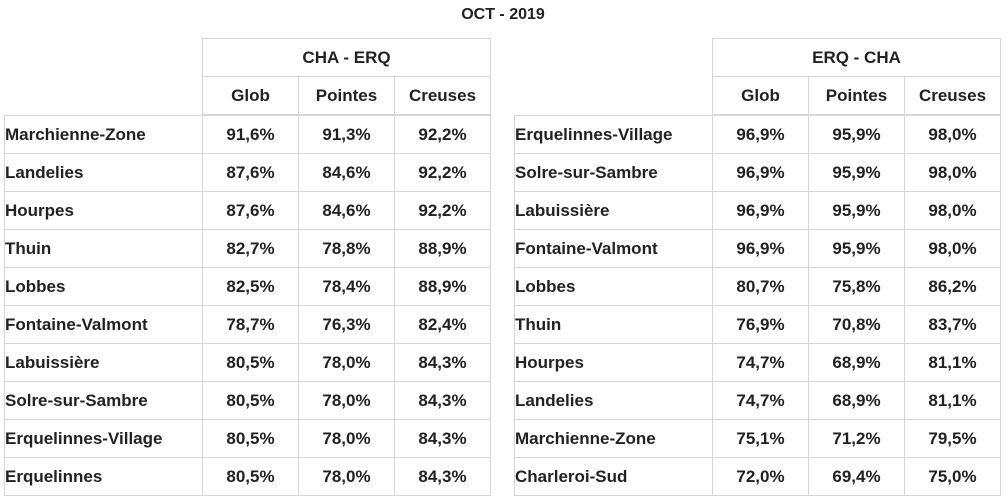 The height and width of the screenshot is (500, 1006). I want to click on table-row: Charleroi-Sud 72,0% 69,4% 75,0%, so click(757, 476).